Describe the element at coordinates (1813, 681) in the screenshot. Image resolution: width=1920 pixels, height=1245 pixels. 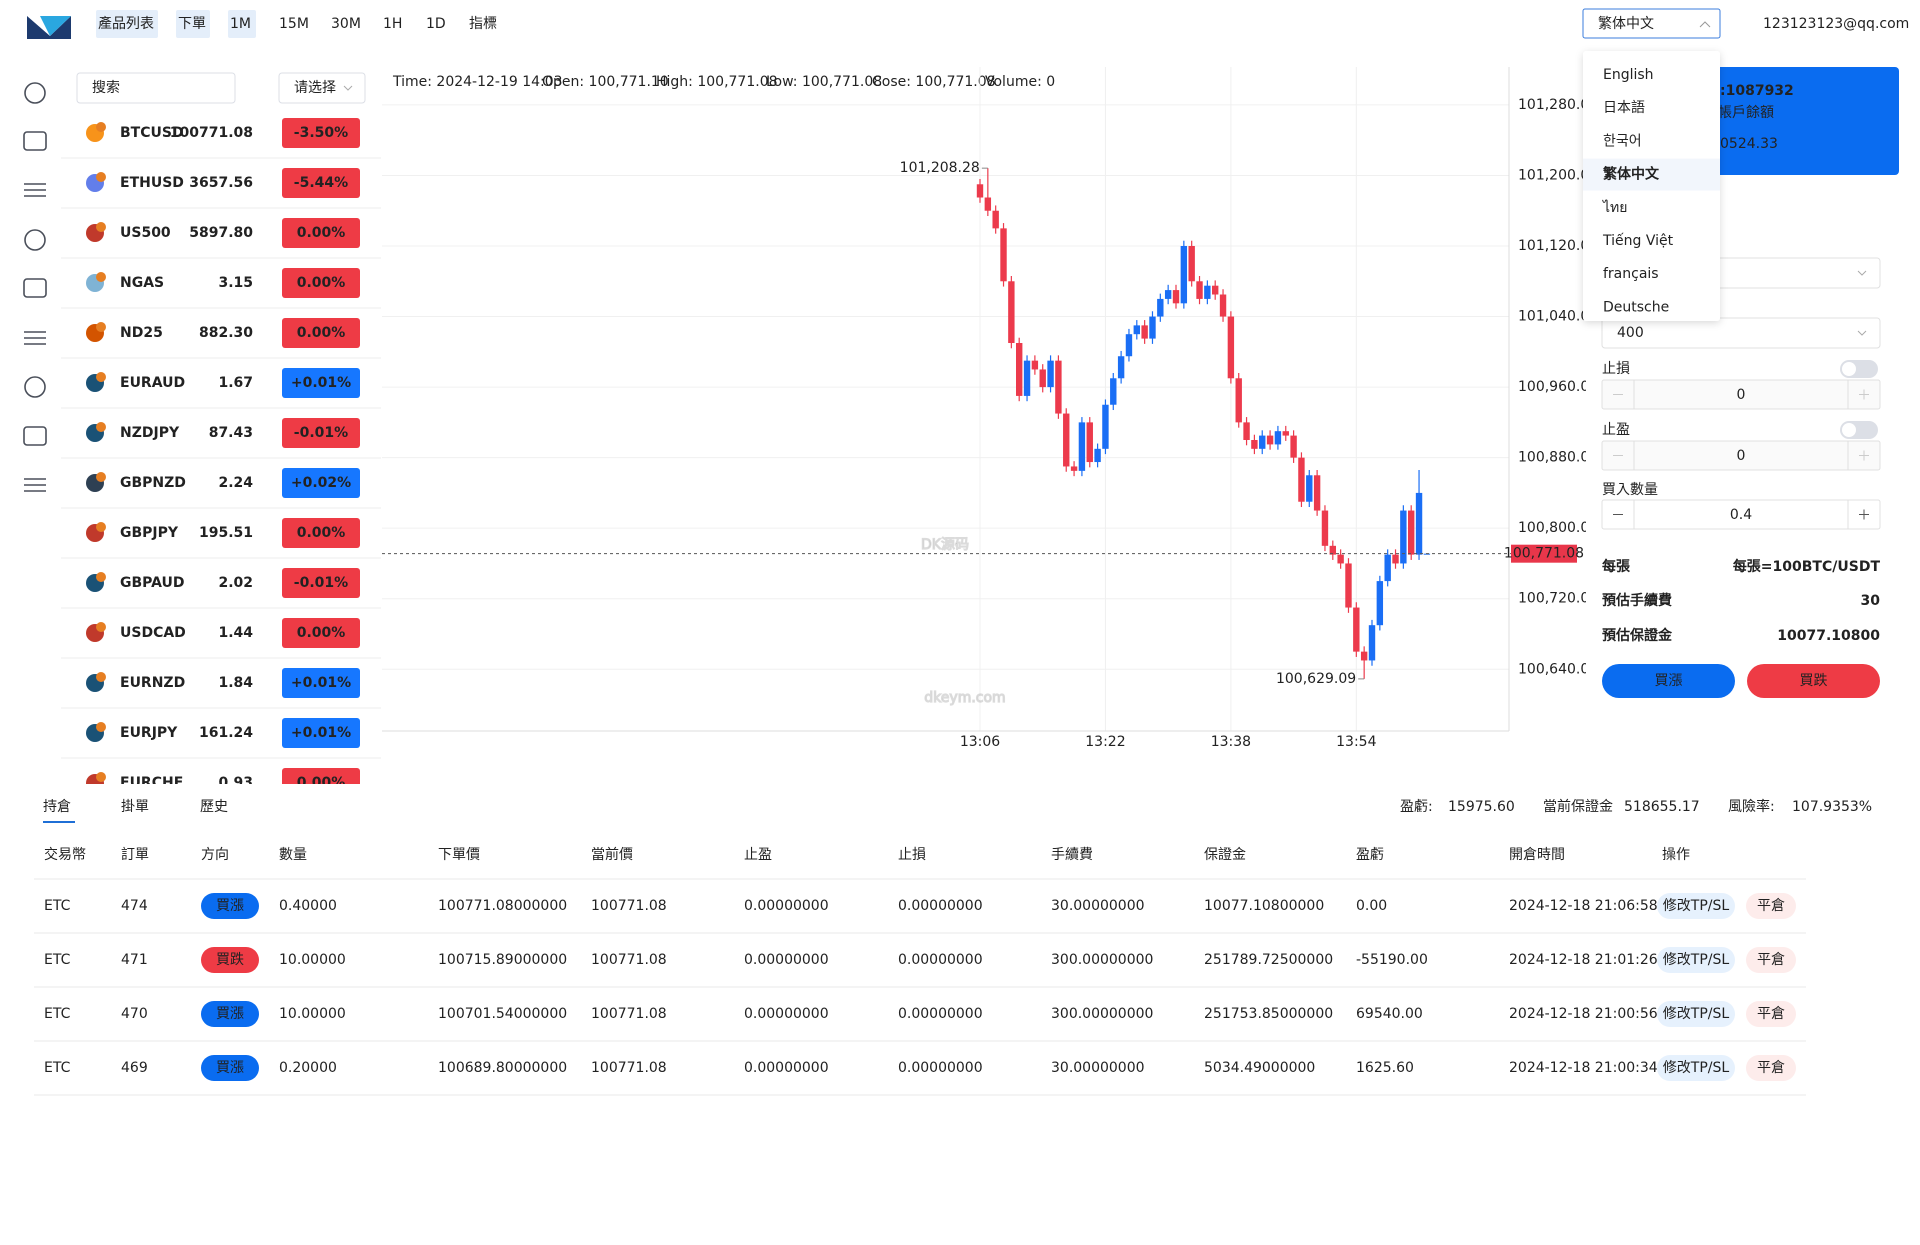
I see `trade-button: 買跌` at that location.